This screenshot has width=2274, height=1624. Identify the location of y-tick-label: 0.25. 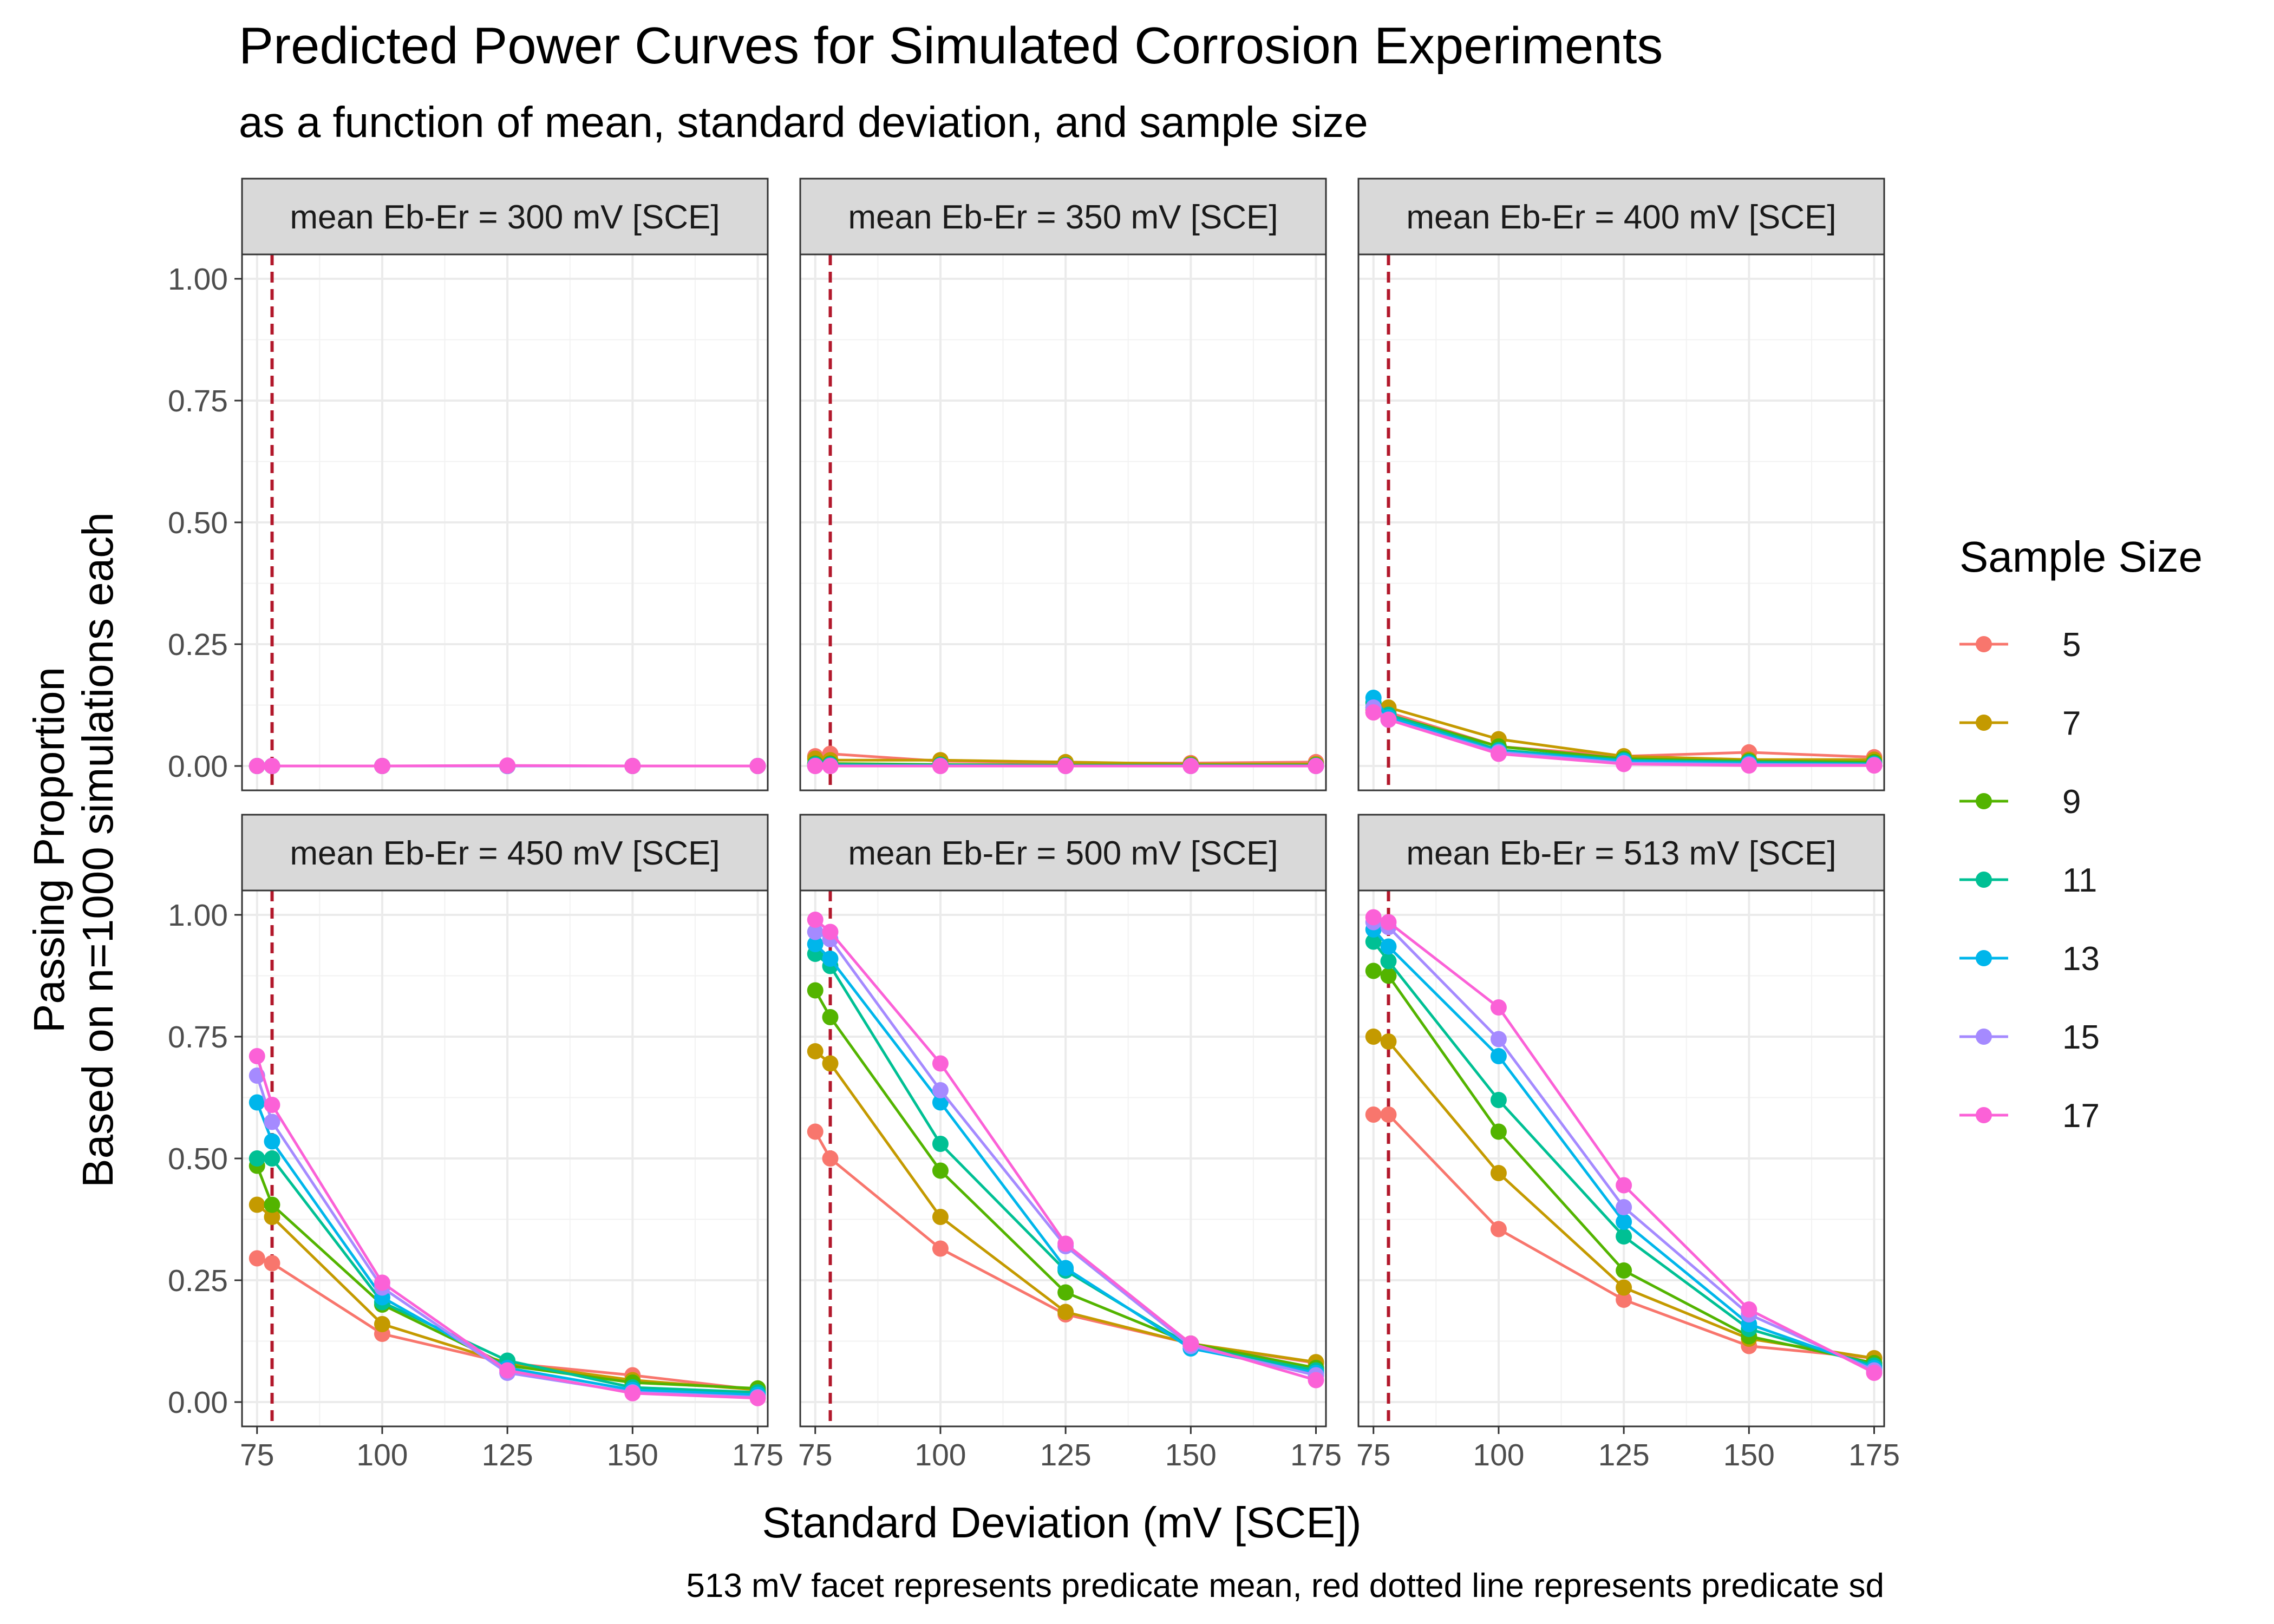
(198, 645).